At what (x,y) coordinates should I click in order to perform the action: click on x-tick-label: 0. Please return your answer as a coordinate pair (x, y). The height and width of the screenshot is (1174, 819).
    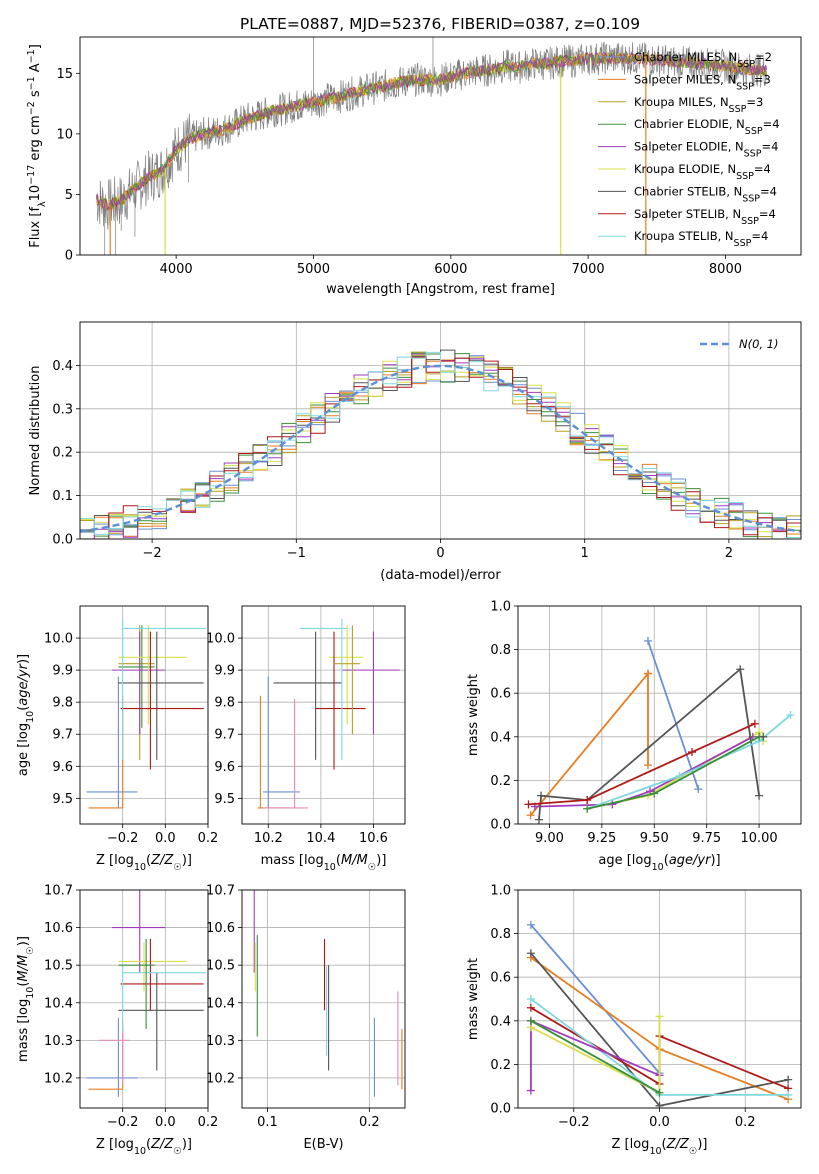
    Looking at the image, I should click on (440, 553).